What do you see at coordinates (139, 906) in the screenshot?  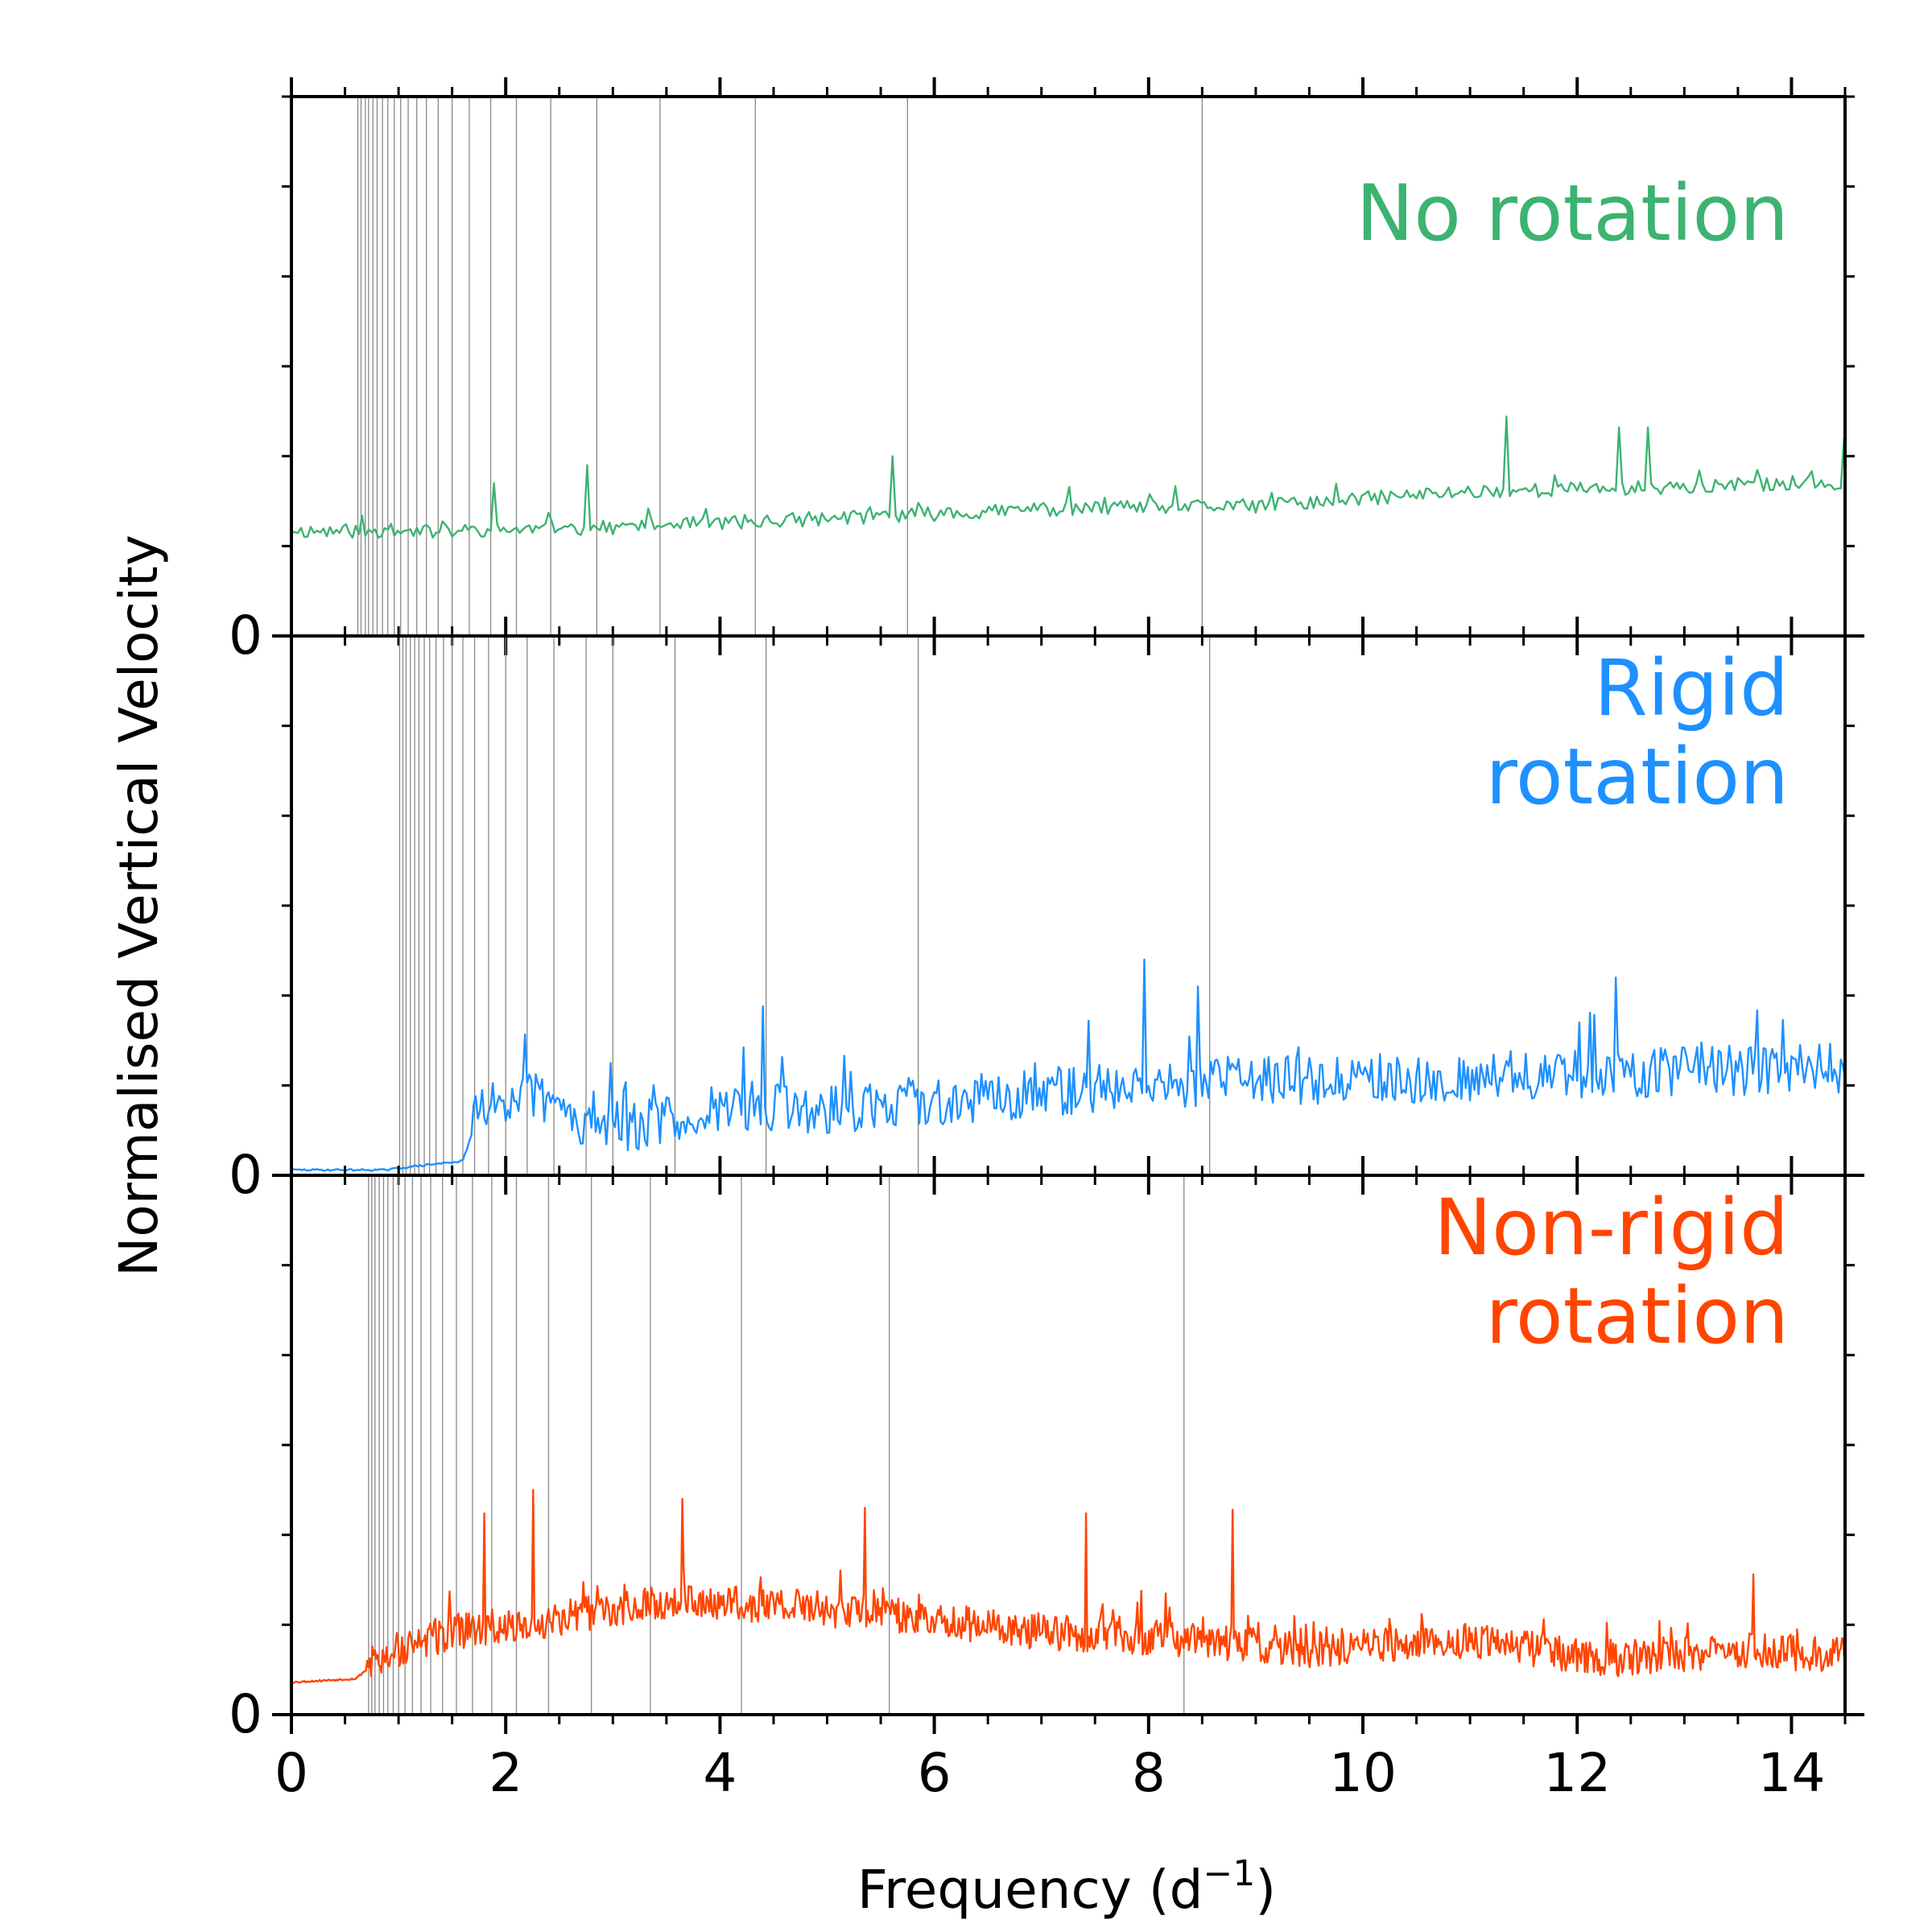 I see `y-axis-label: Normalised Vertical Velocity` at bounding box center [139, 906].